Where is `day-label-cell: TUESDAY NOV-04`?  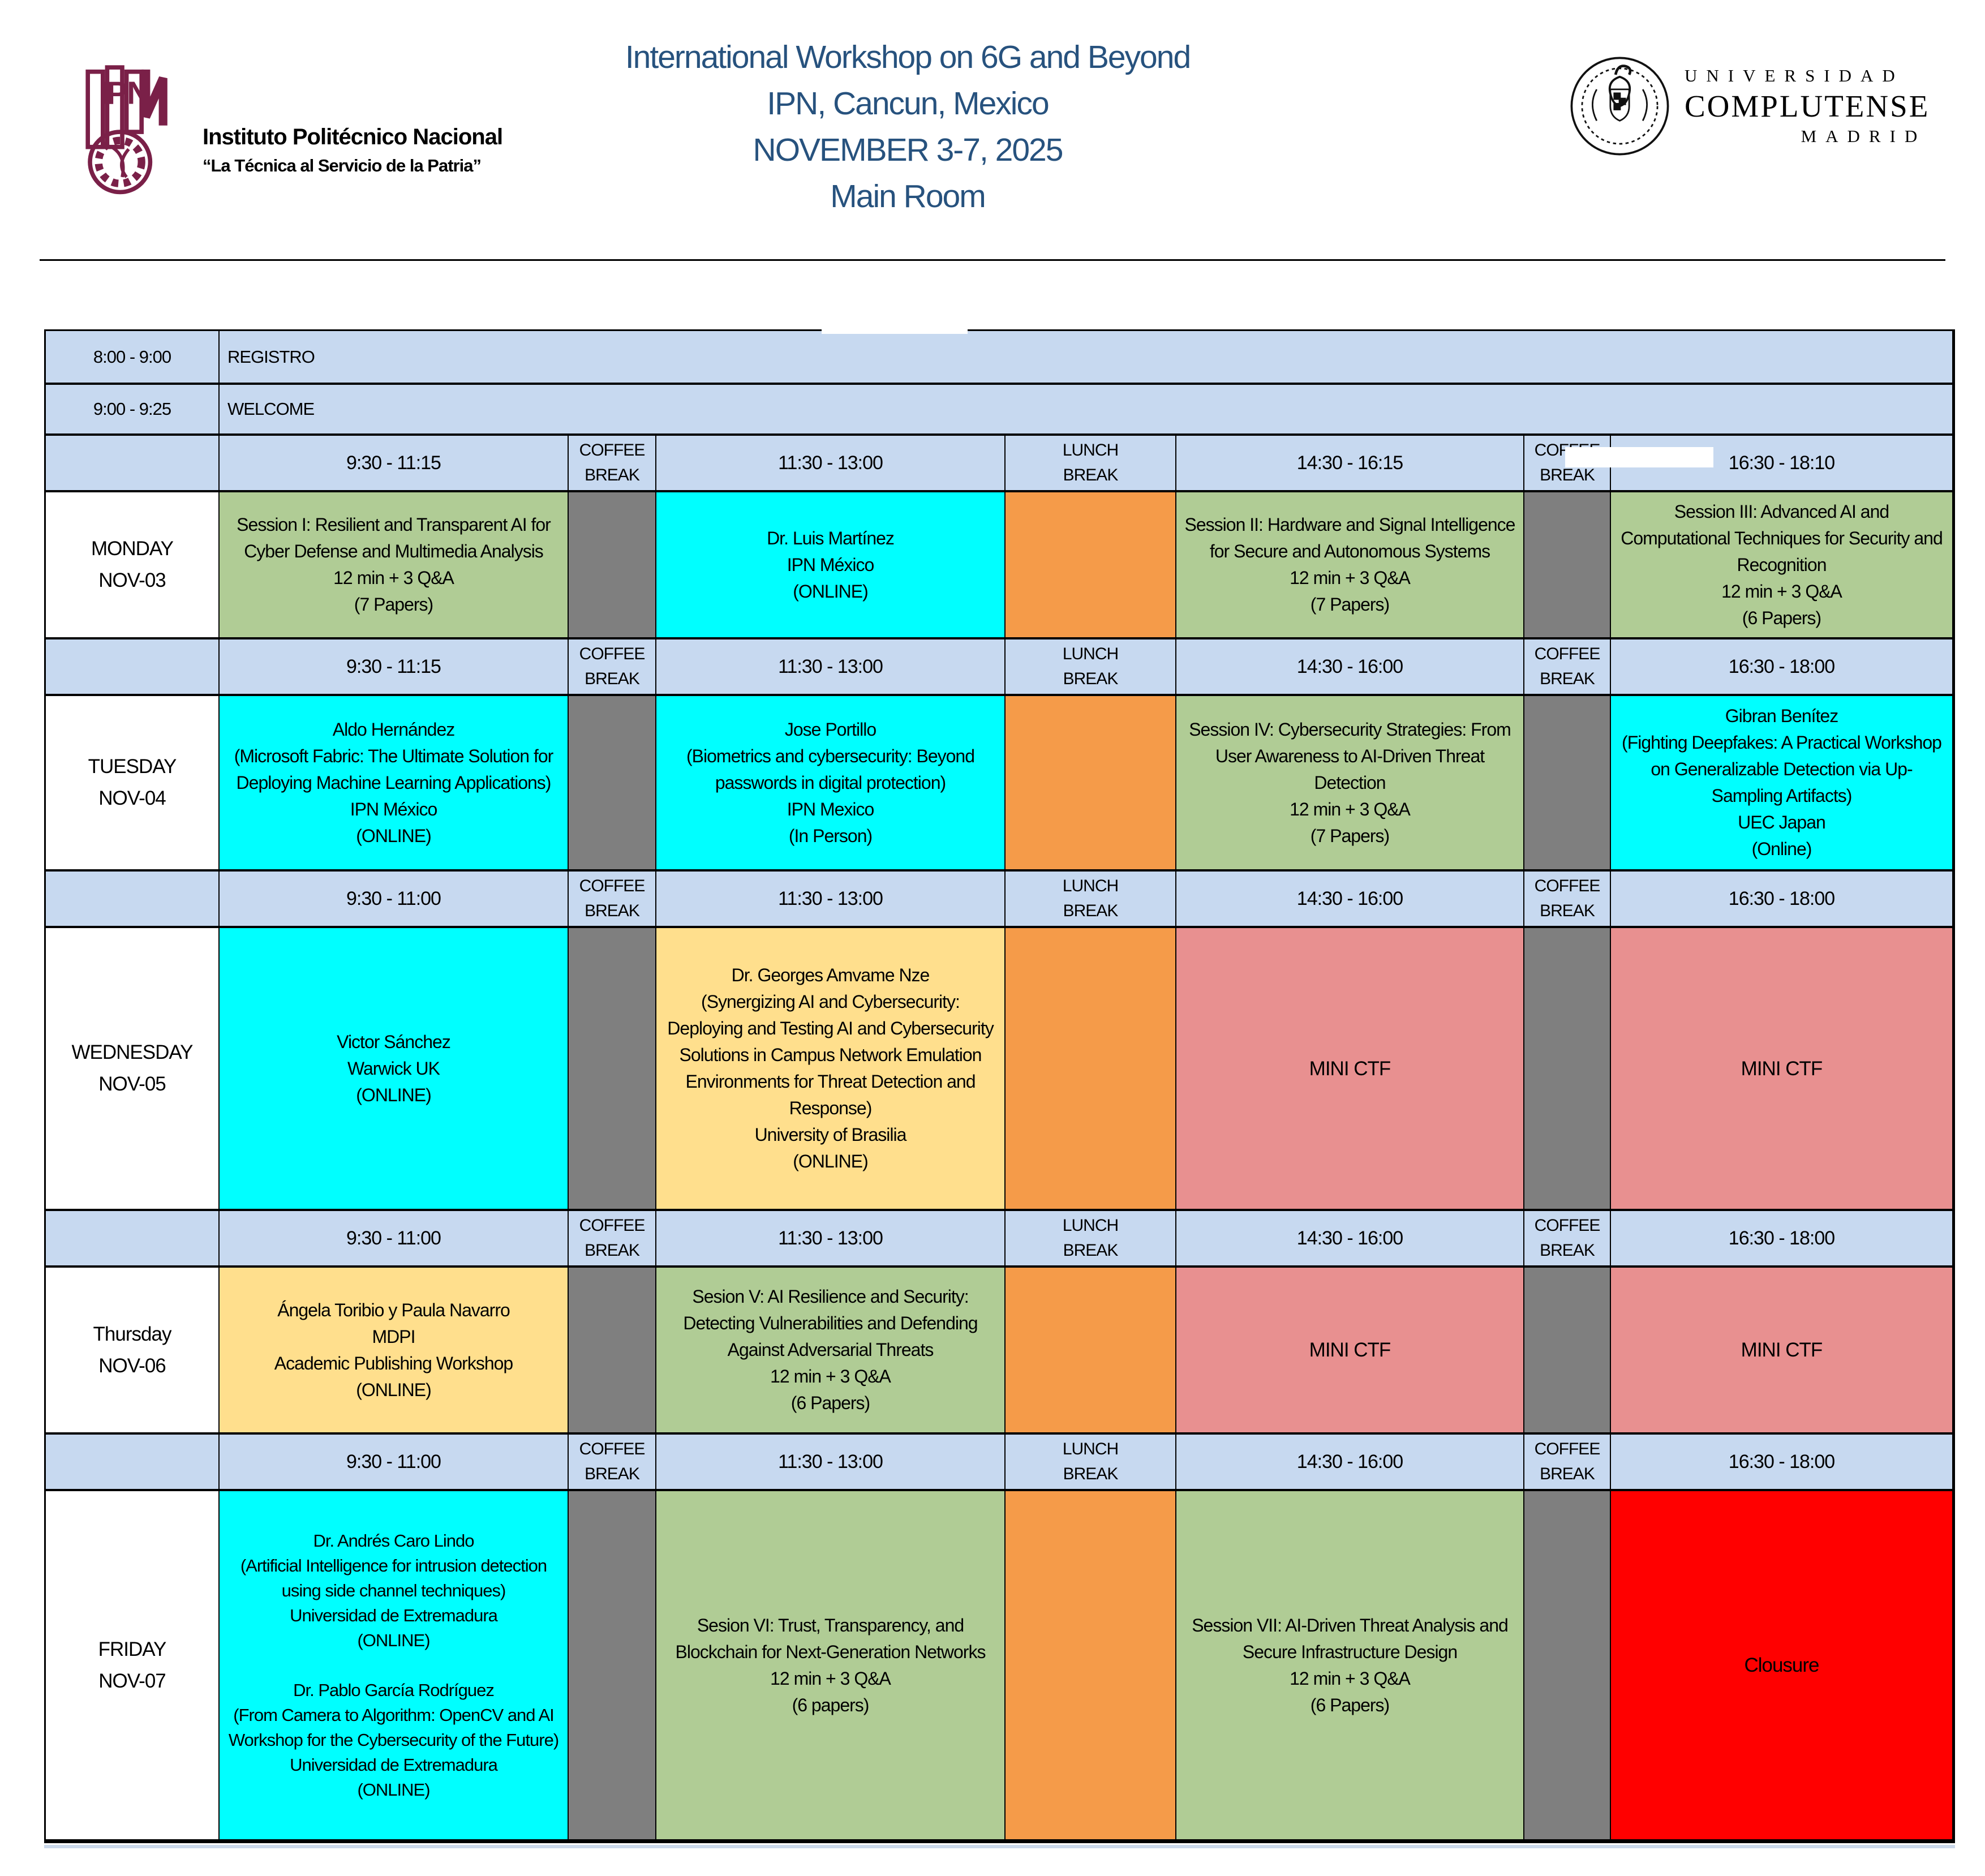 day-label-cell: TUESDAY NOV-04 is located at coordinates (133, 784).